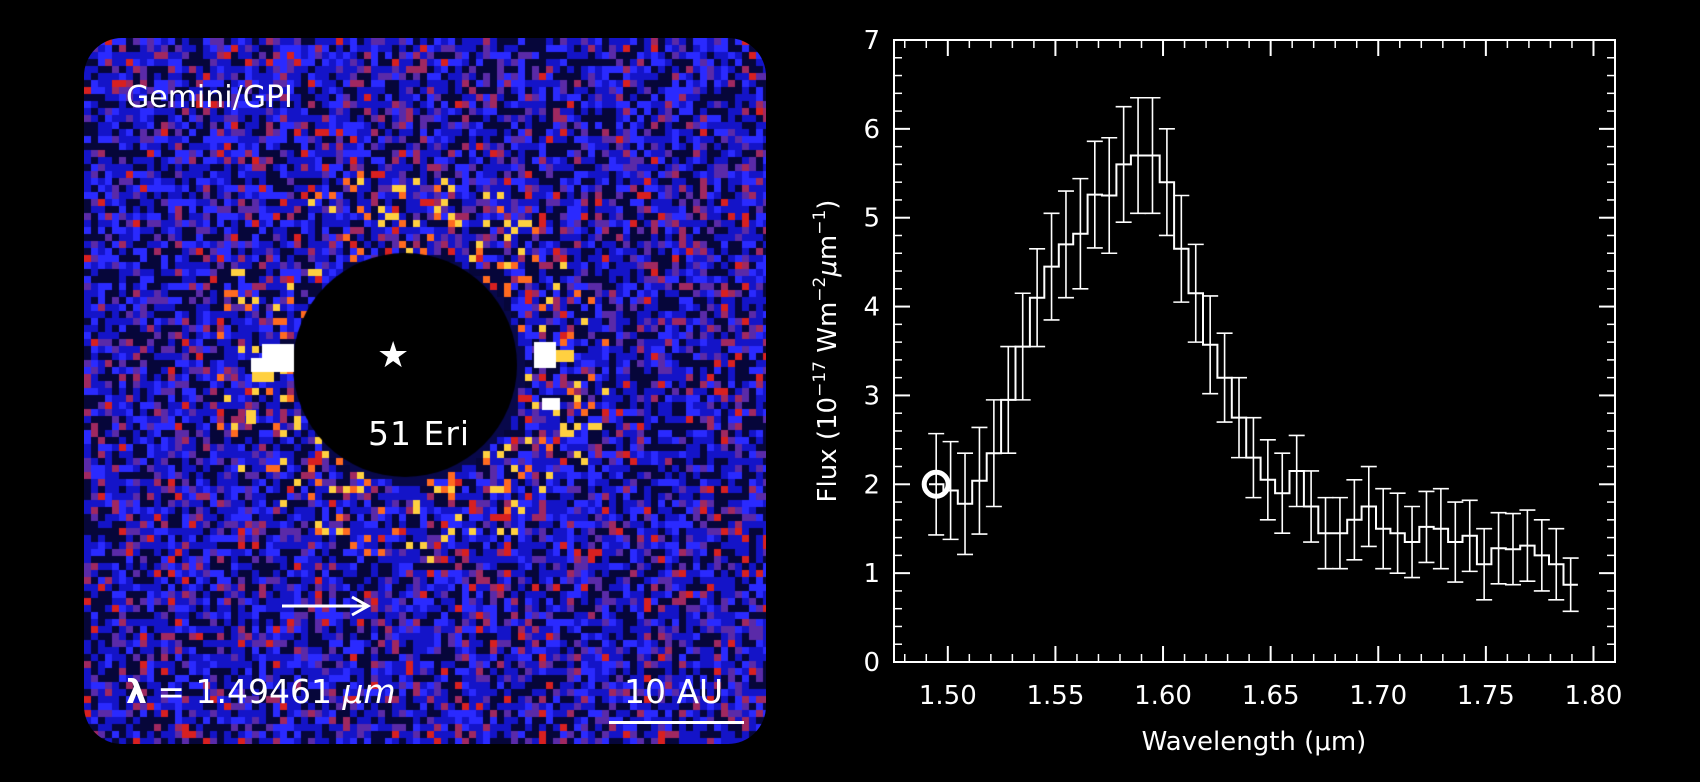  Describe the element at coordinates (419, 433) in the screenshot. I see `star-label: 51 Eri` at that location.